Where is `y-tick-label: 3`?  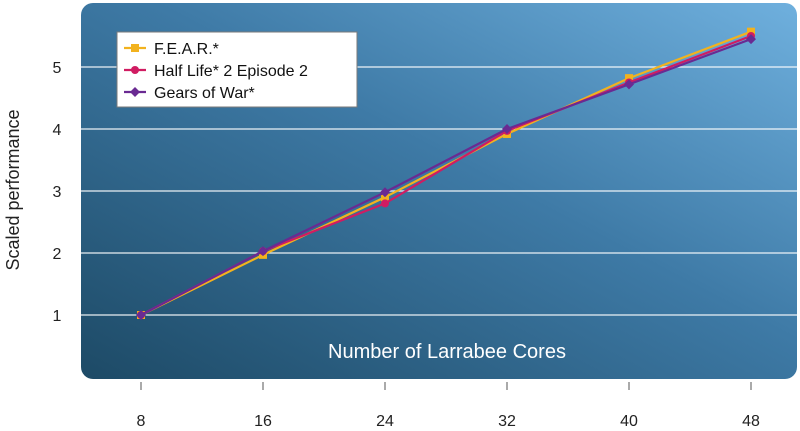
y-tick-label: 3 is located at coordinates (57, 192).